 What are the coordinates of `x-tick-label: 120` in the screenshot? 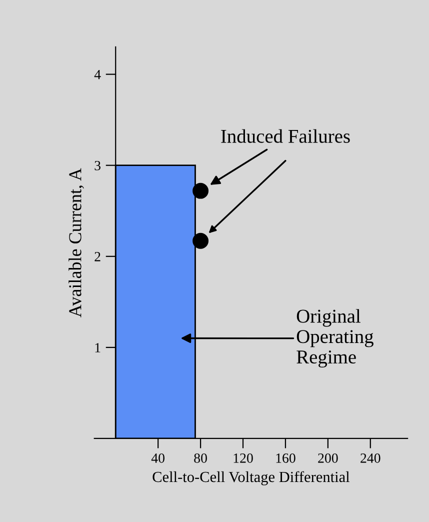 It's located at (243, 458).